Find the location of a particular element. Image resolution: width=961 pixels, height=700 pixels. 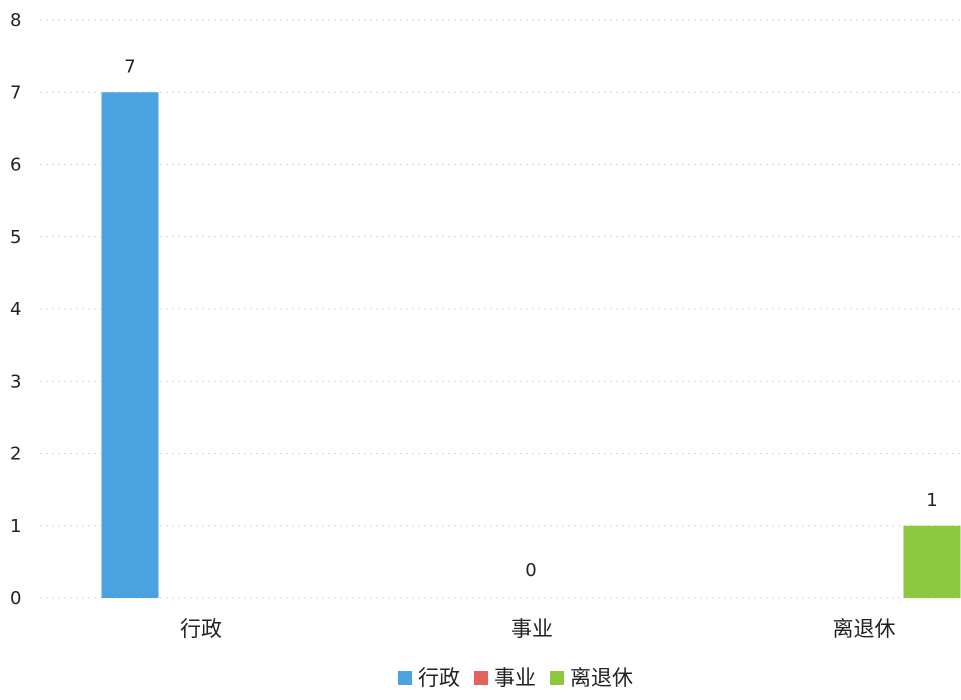

y-tick-label: 4 is located at coordinates (15, 309).